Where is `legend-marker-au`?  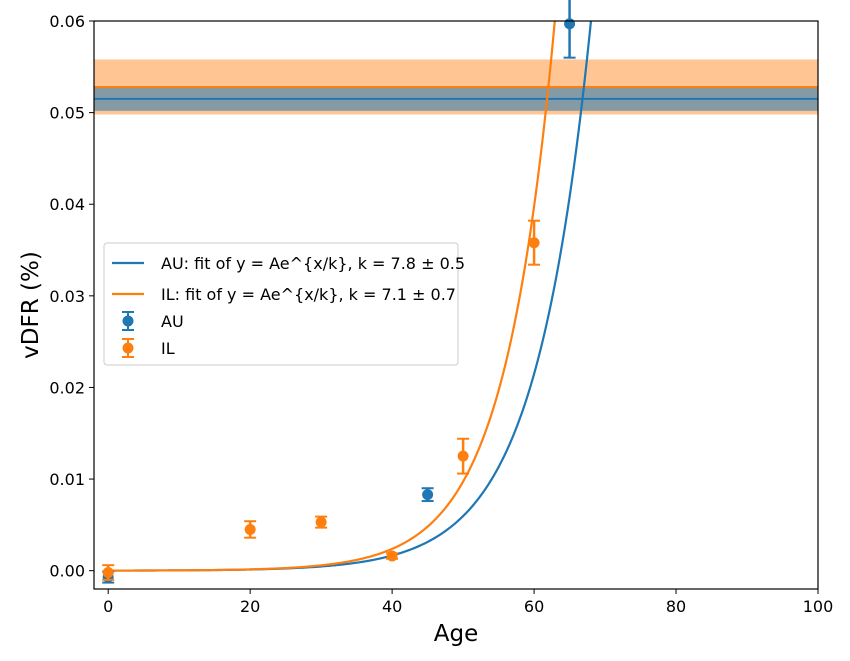
legend-marker-au is located at coordinates (128, 321).